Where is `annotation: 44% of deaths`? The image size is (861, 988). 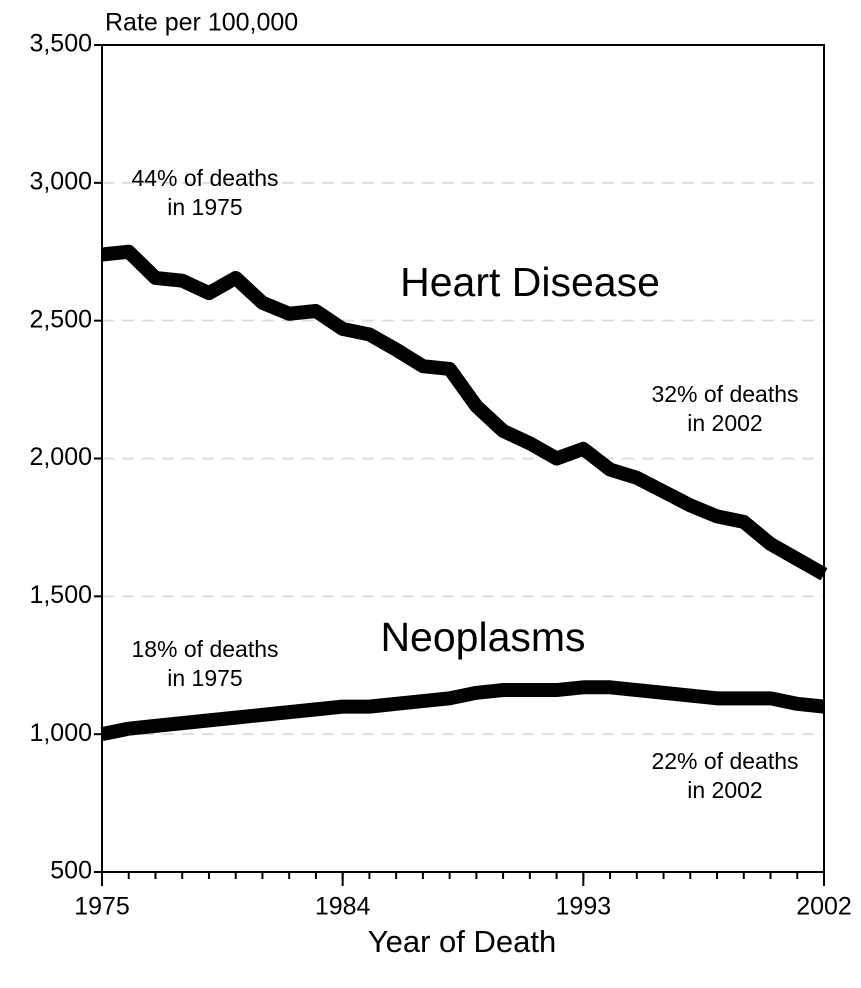
annotation: 44% of deaths is located at coordinates (204, 178).